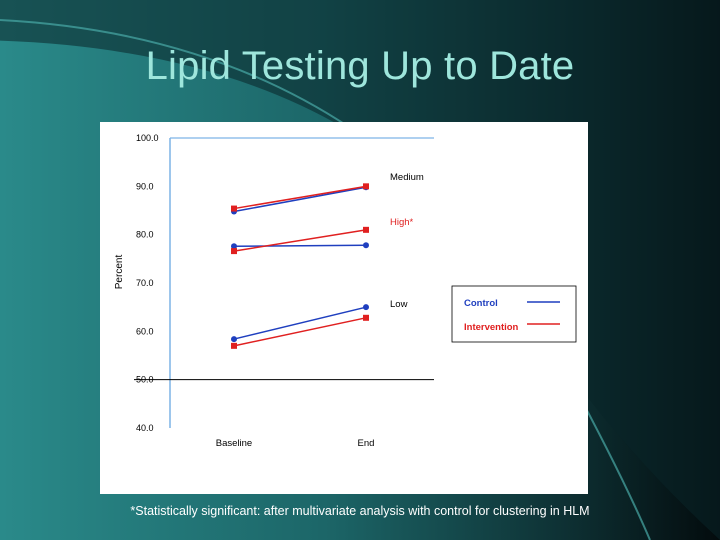 The height and width of the screenshot is (540, 720). I want to click on y-tick-label: 40.0, so click(145, 428).